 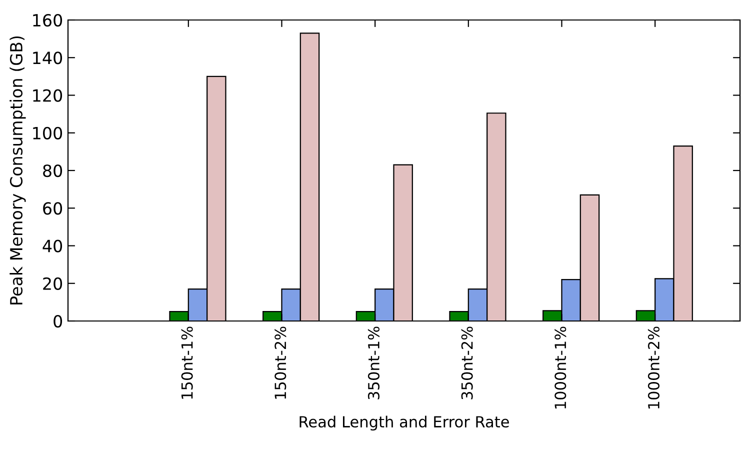 I want to click on y-tick-label: 0, so click(x=58, y=321).